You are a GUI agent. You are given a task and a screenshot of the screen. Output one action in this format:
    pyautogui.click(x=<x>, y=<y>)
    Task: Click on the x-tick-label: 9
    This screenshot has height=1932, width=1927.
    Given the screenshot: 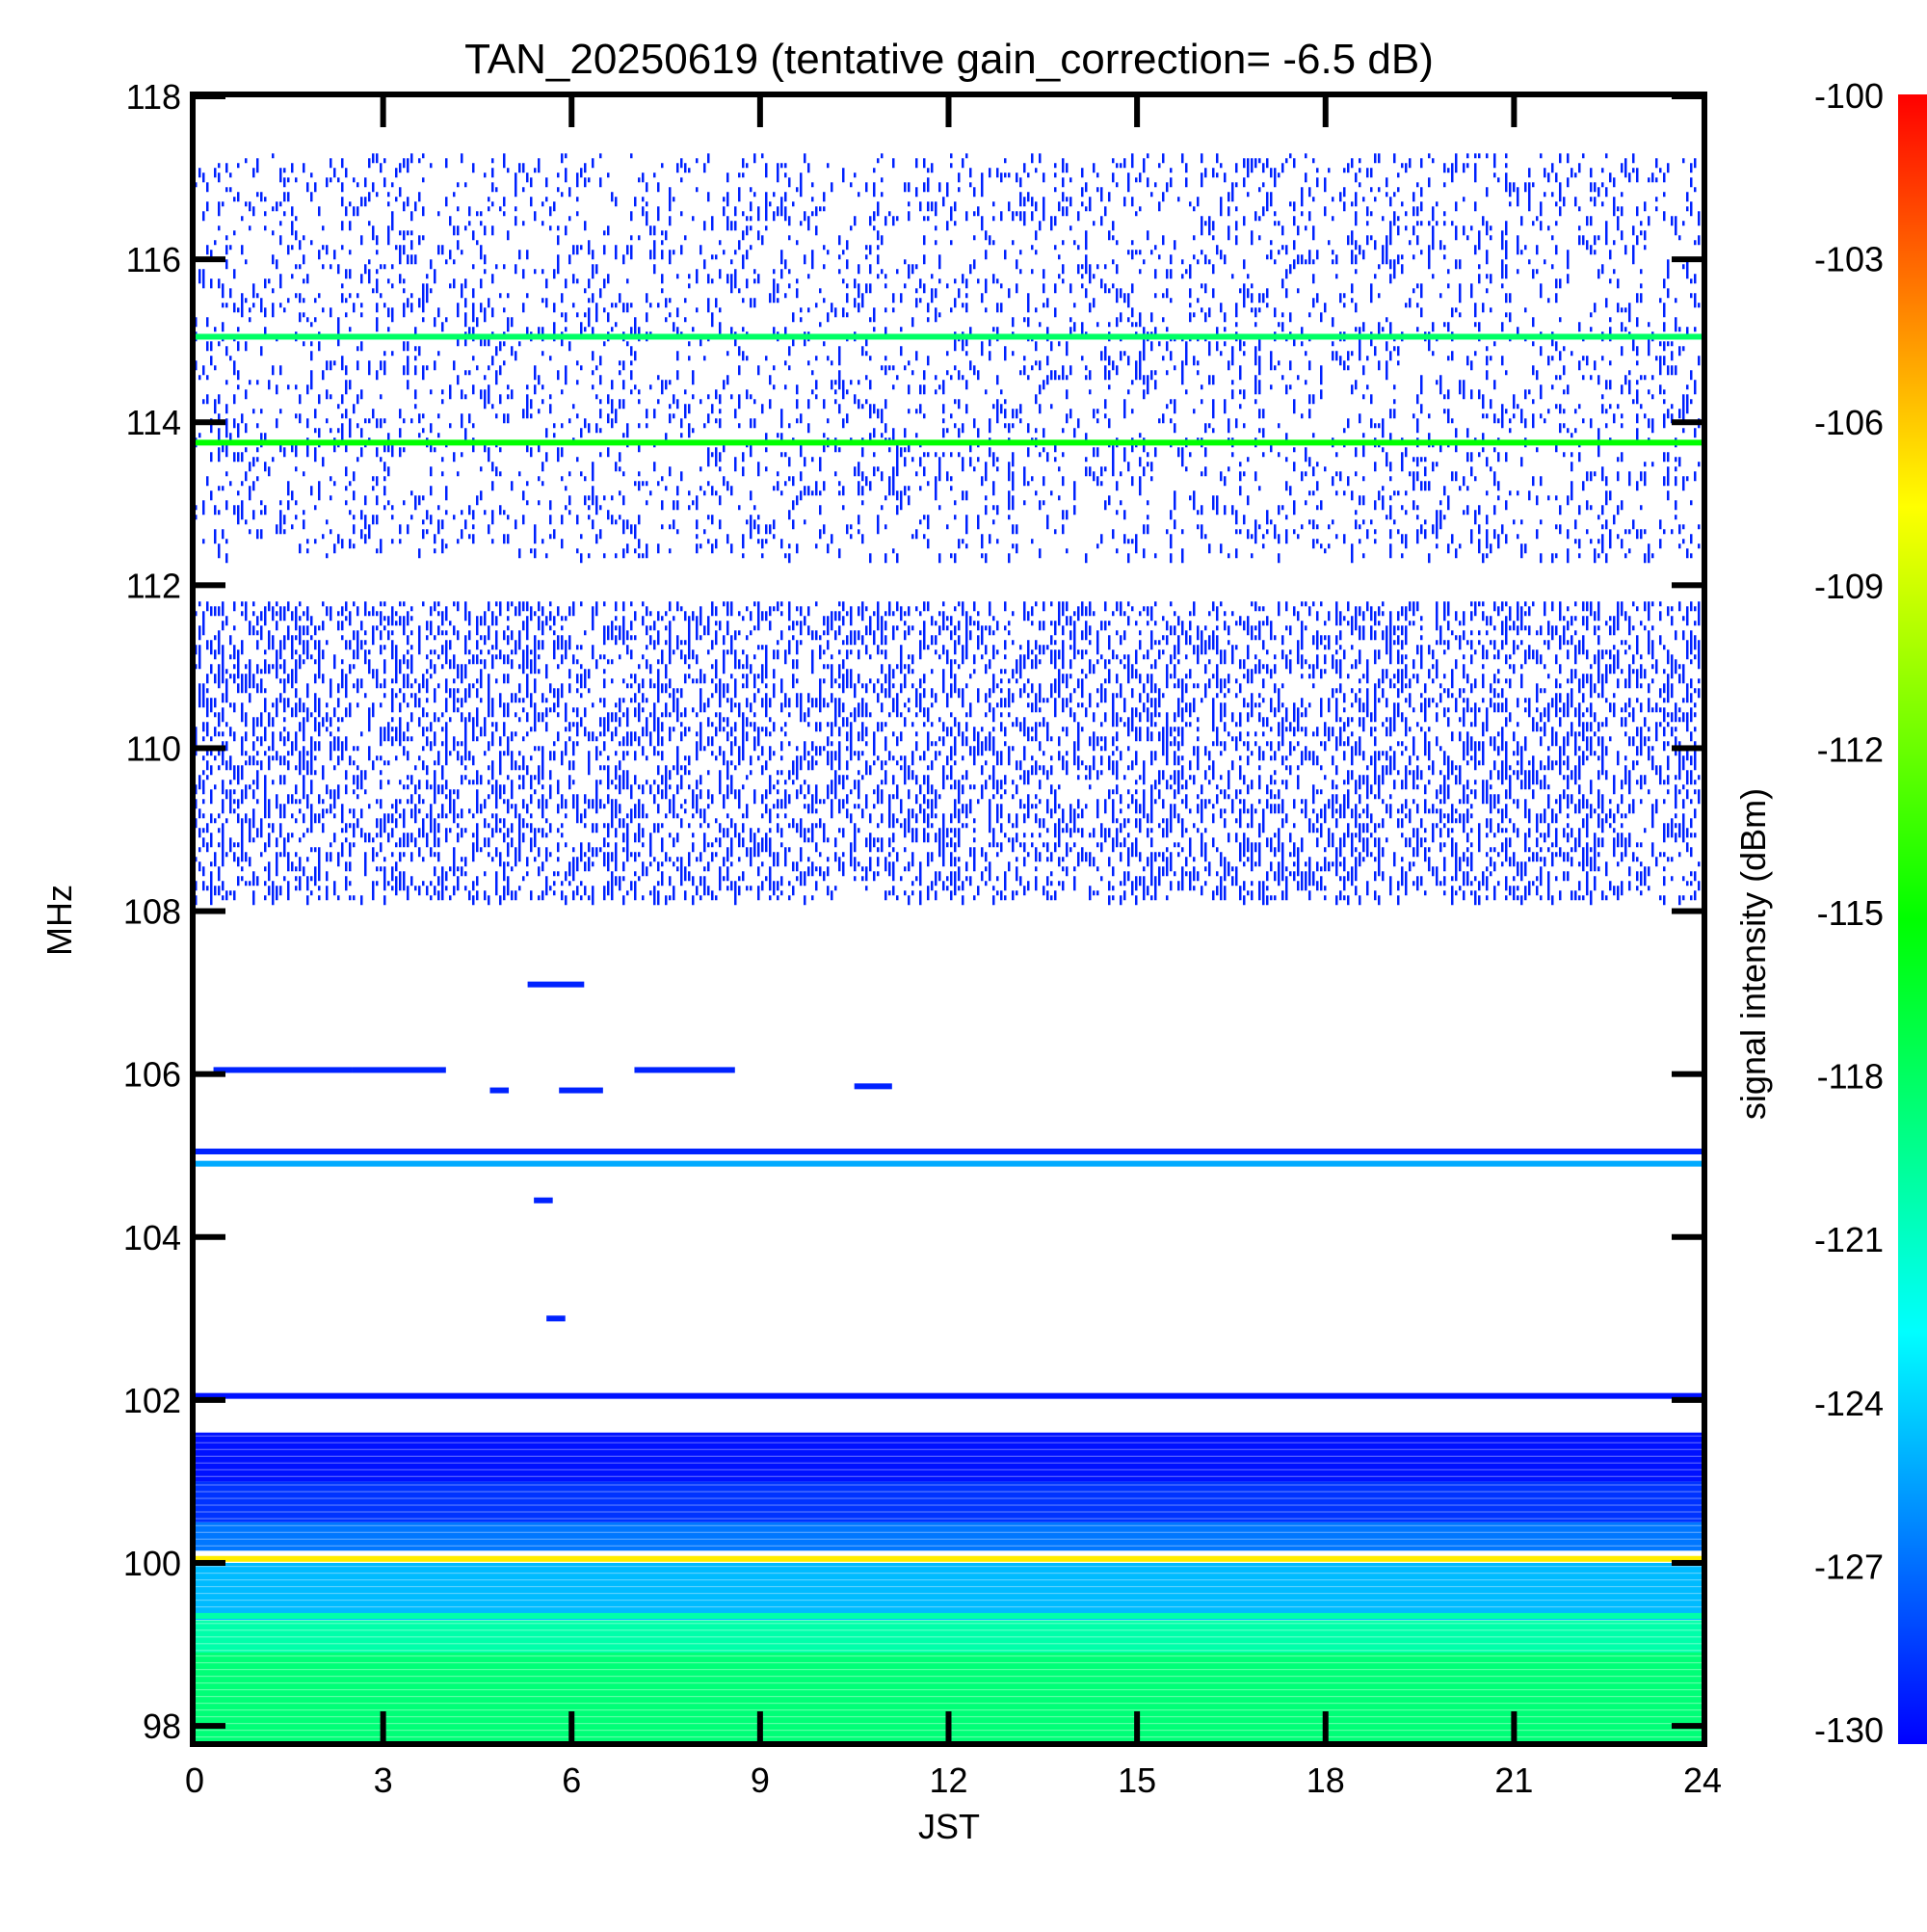 What is the action you would take?
    pyautogui.click(x=760, y=1780)
    